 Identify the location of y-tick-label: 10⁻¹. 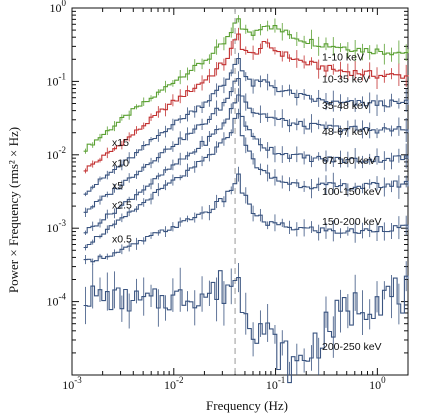
(57, 79).